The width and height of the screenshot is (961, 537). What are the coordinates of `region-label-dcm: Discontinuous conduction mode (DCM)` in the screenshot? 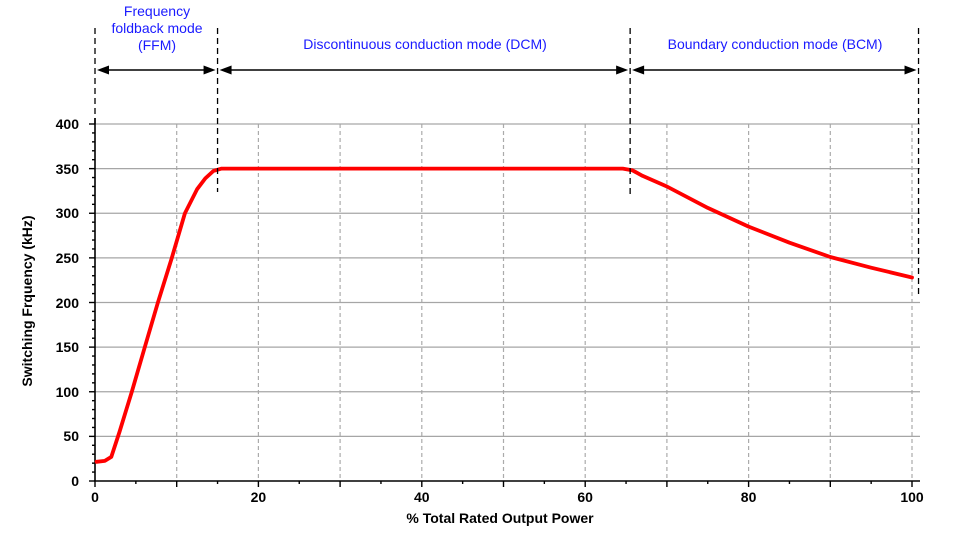 It's located at (425, 44).